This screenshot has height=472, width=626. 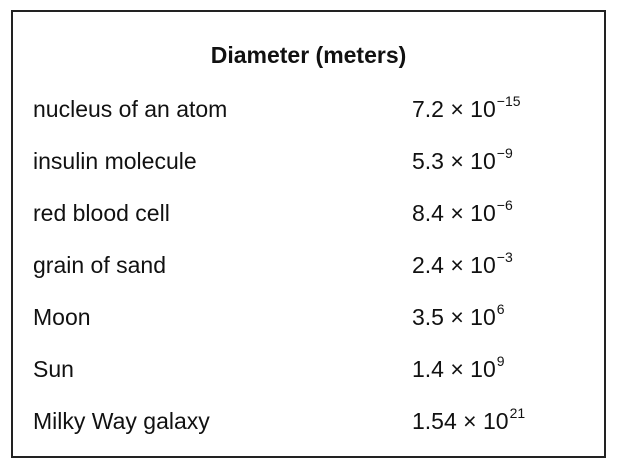 What do you see at coordinates (308, 55) in the screenshot?
I see `table-title: Diameter (meters)` at bounding box center [308, 55].